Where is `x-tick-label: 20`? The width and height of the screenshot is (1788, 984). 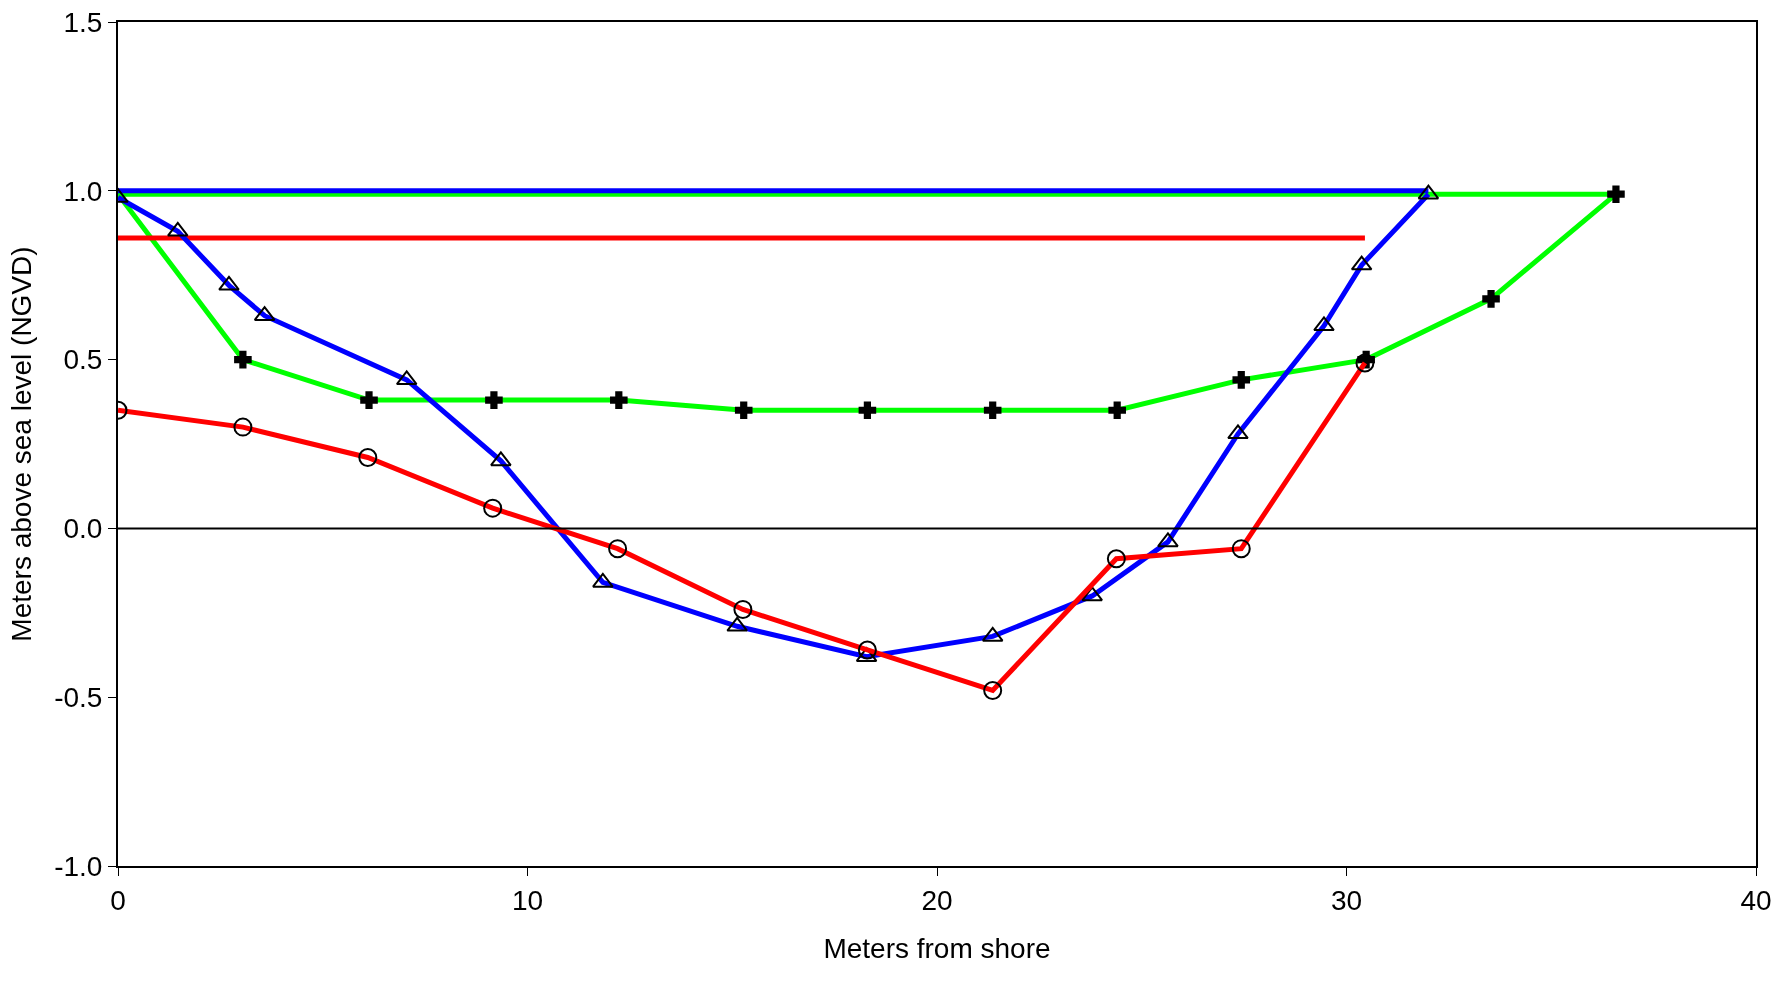 x-tick-label: 20 is located at coordinates (937, 900).